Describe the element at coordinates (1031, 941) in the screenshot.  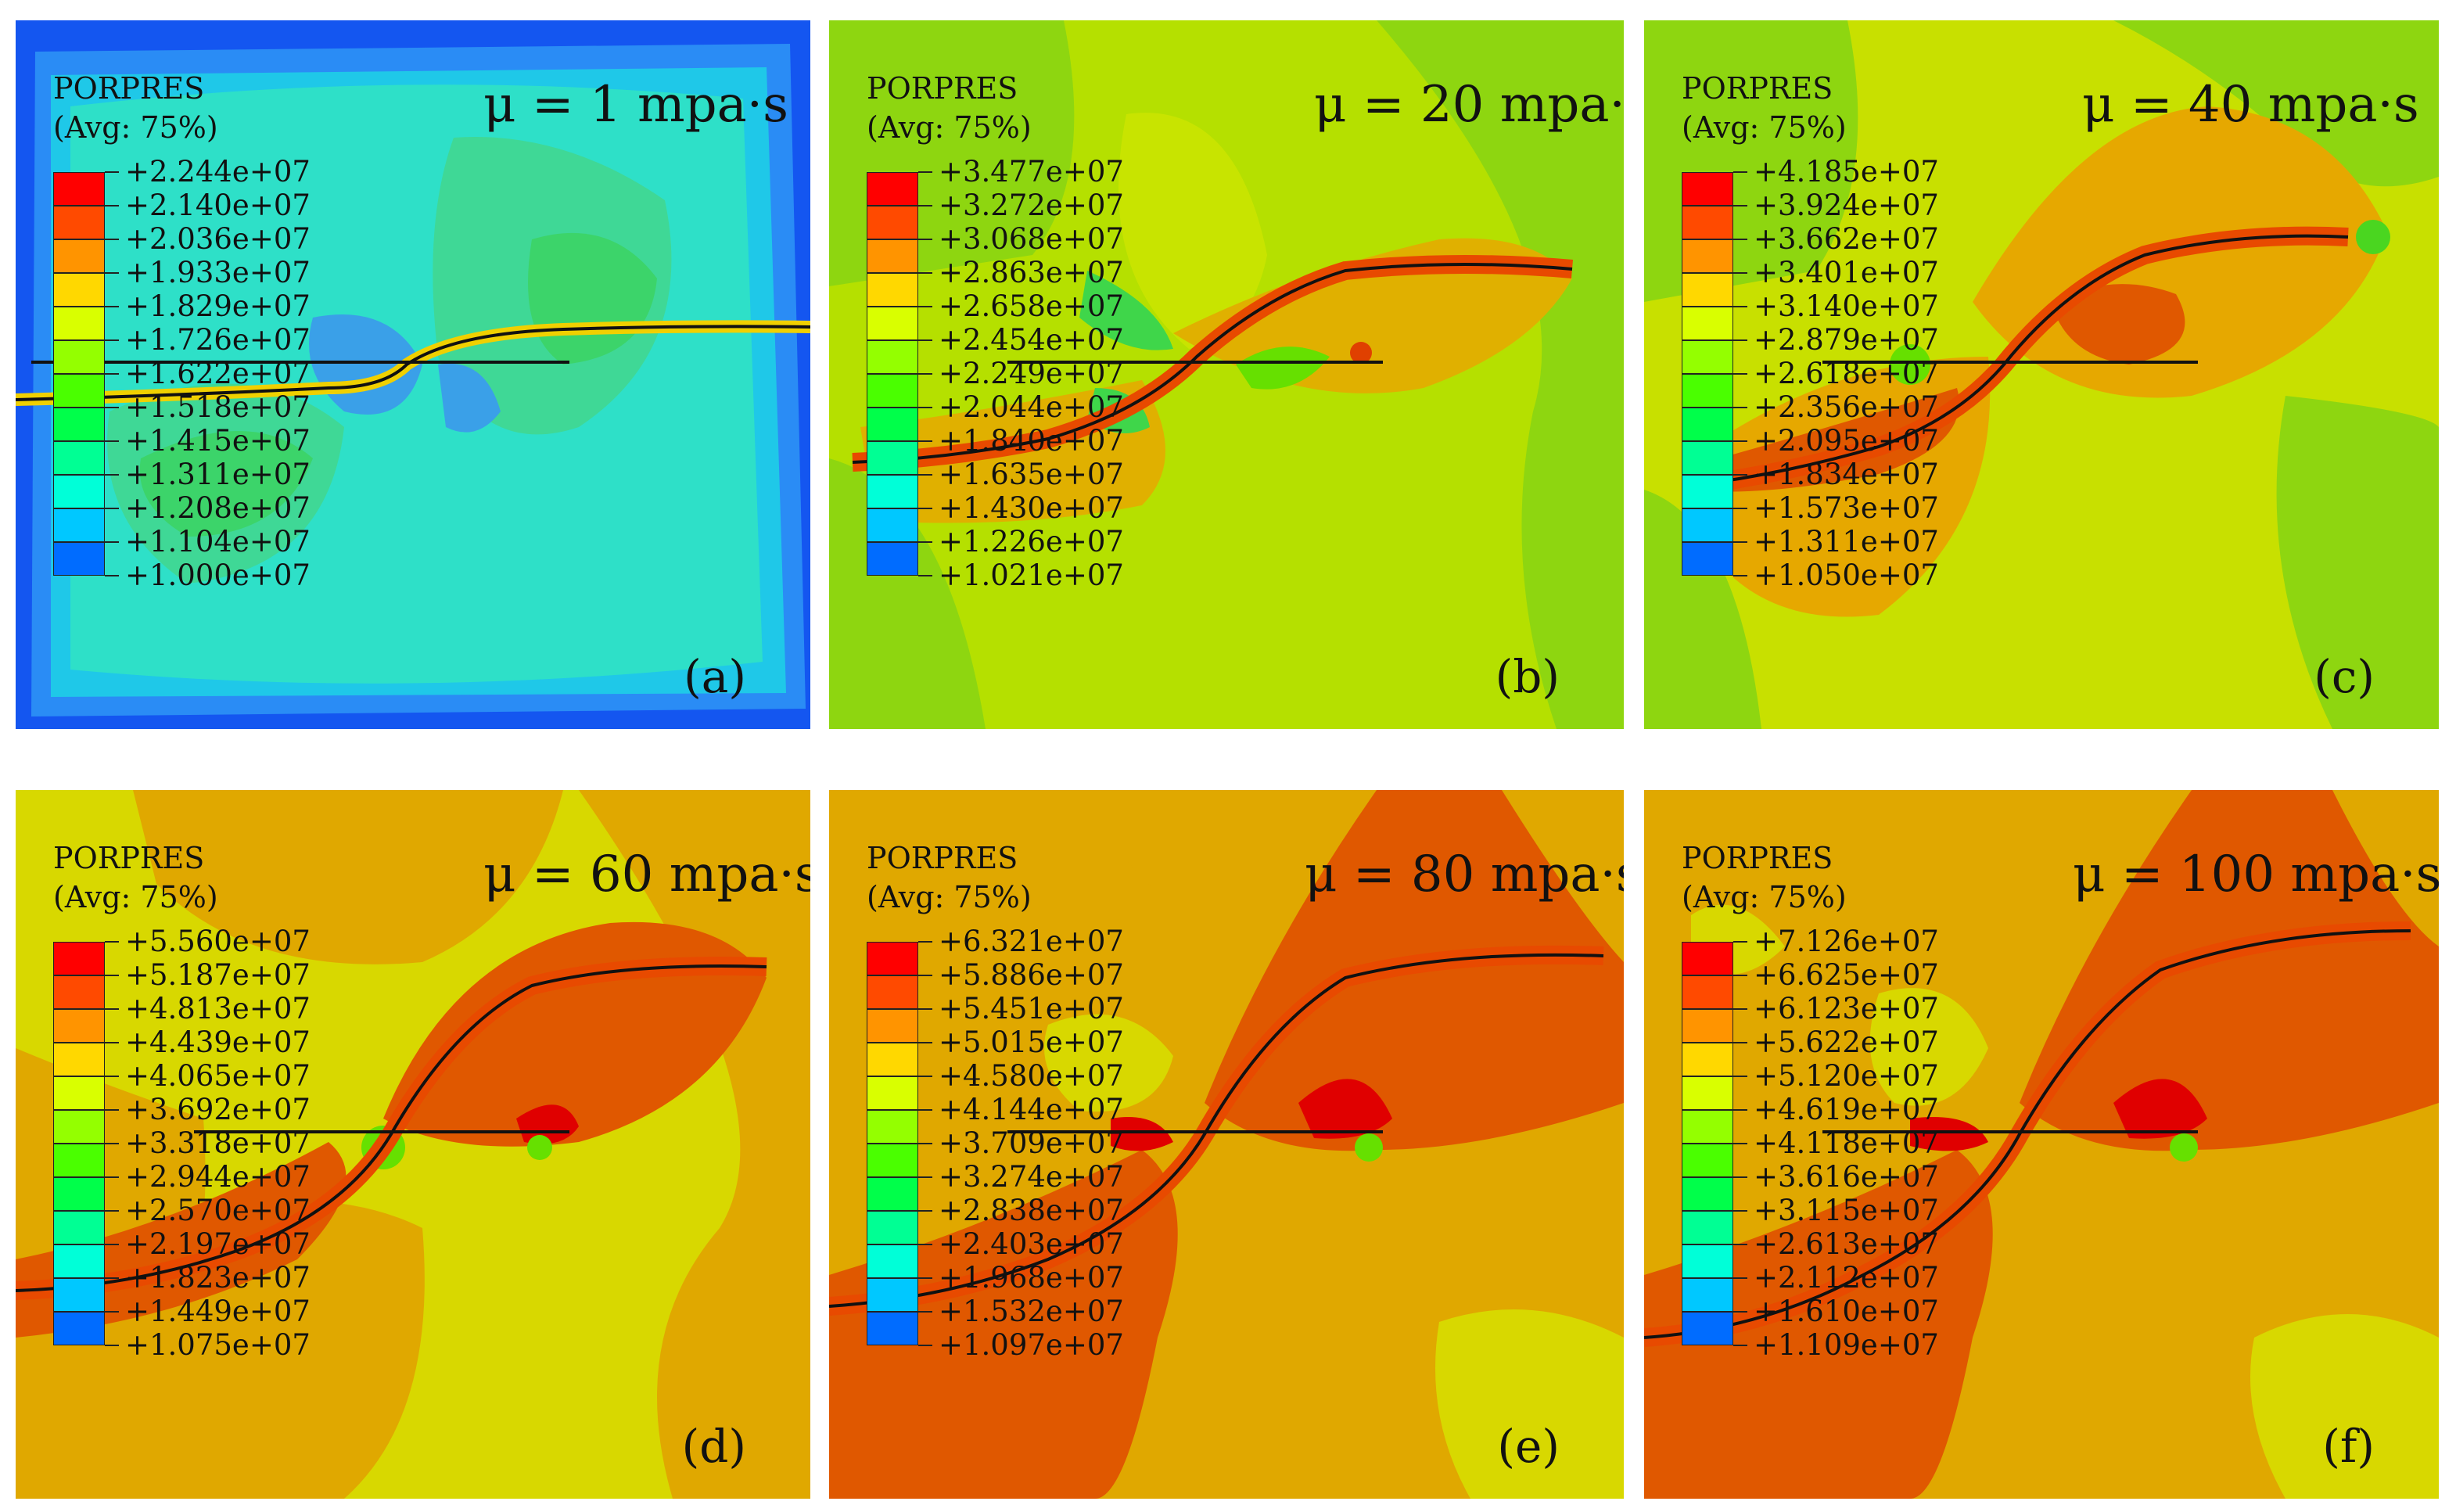
I see `legend-level-value: +6.321e+07` at that location.